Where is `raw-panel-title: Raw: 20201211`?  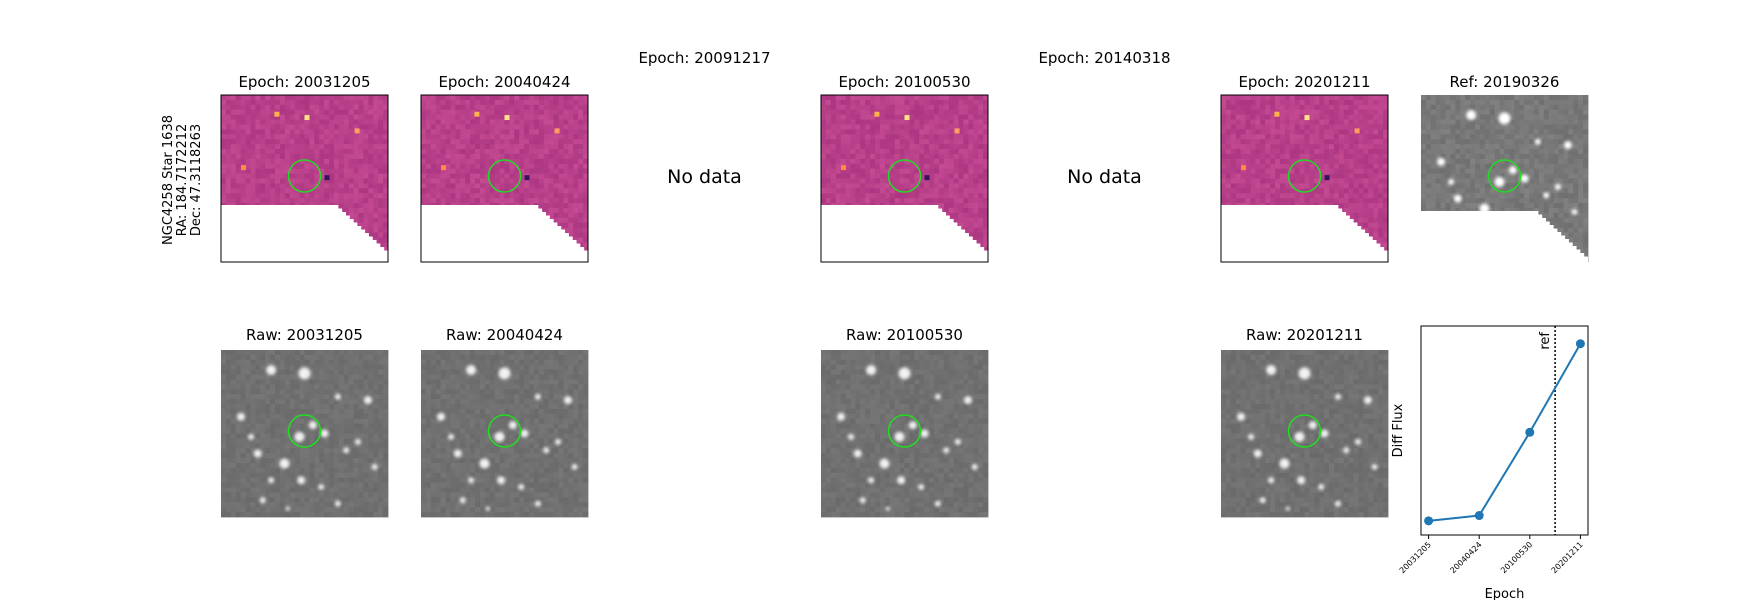
raw-panel-title: Raw: 20201211 is located at coordinates (1304, 335).